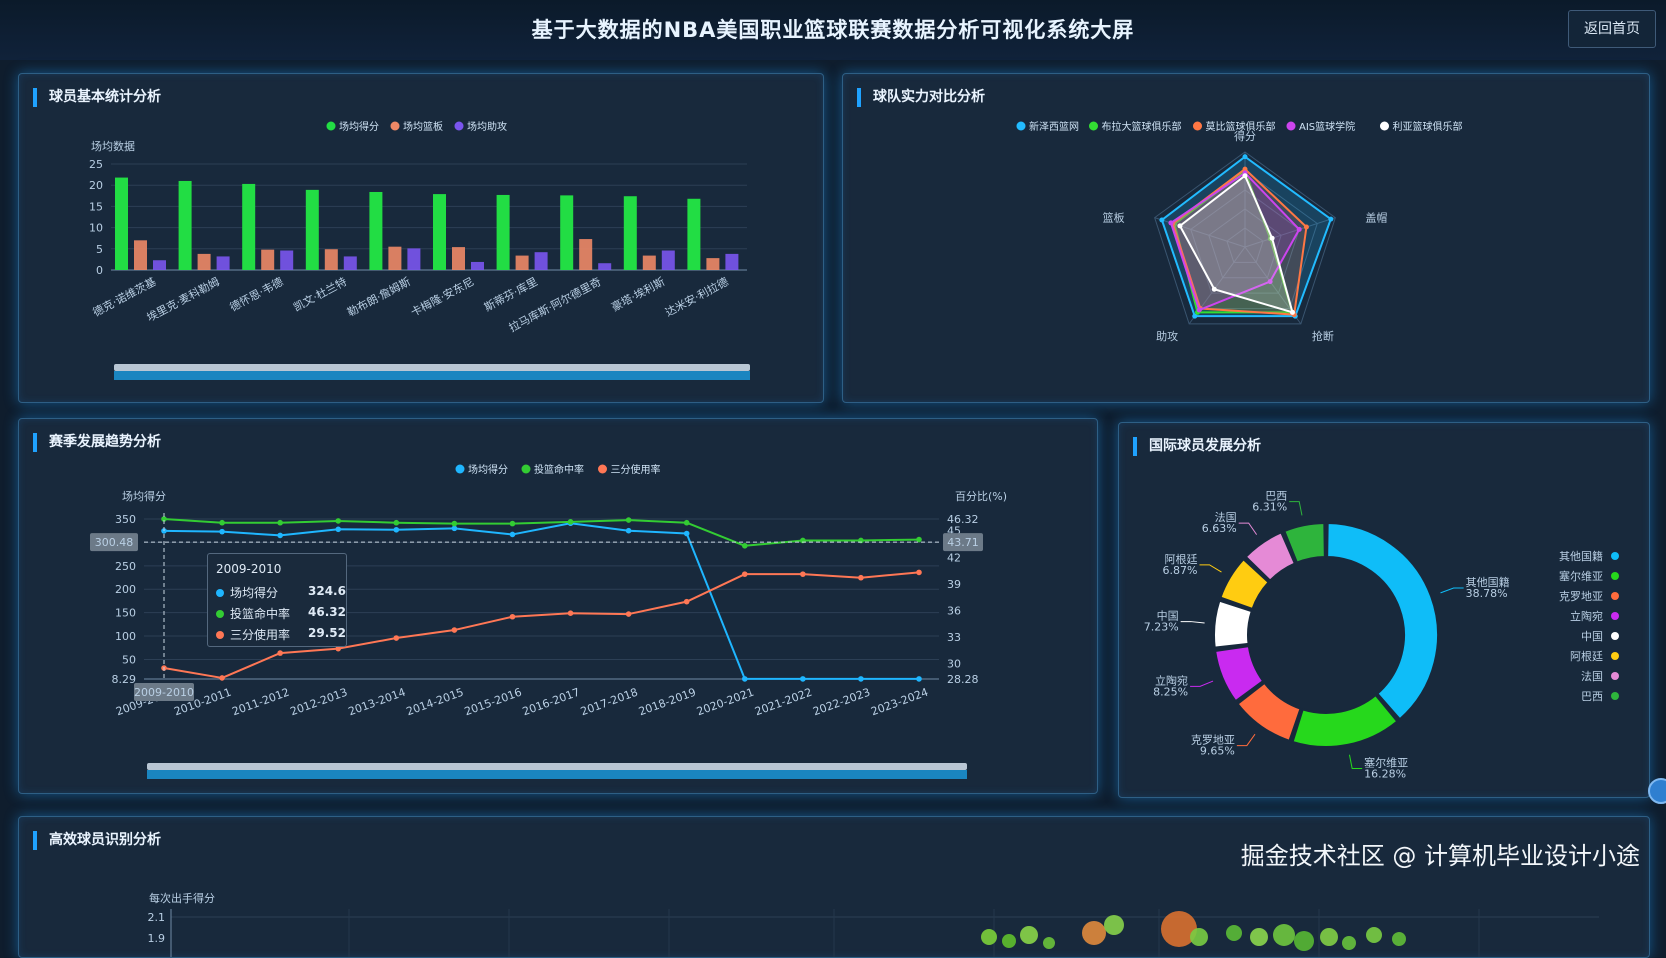 The height and width of the screenshot is (958, 1666). What do you see at coordinates (1244, 584) in the screenshot?
I see `pie-slice` at bounding box center [1244, 584].